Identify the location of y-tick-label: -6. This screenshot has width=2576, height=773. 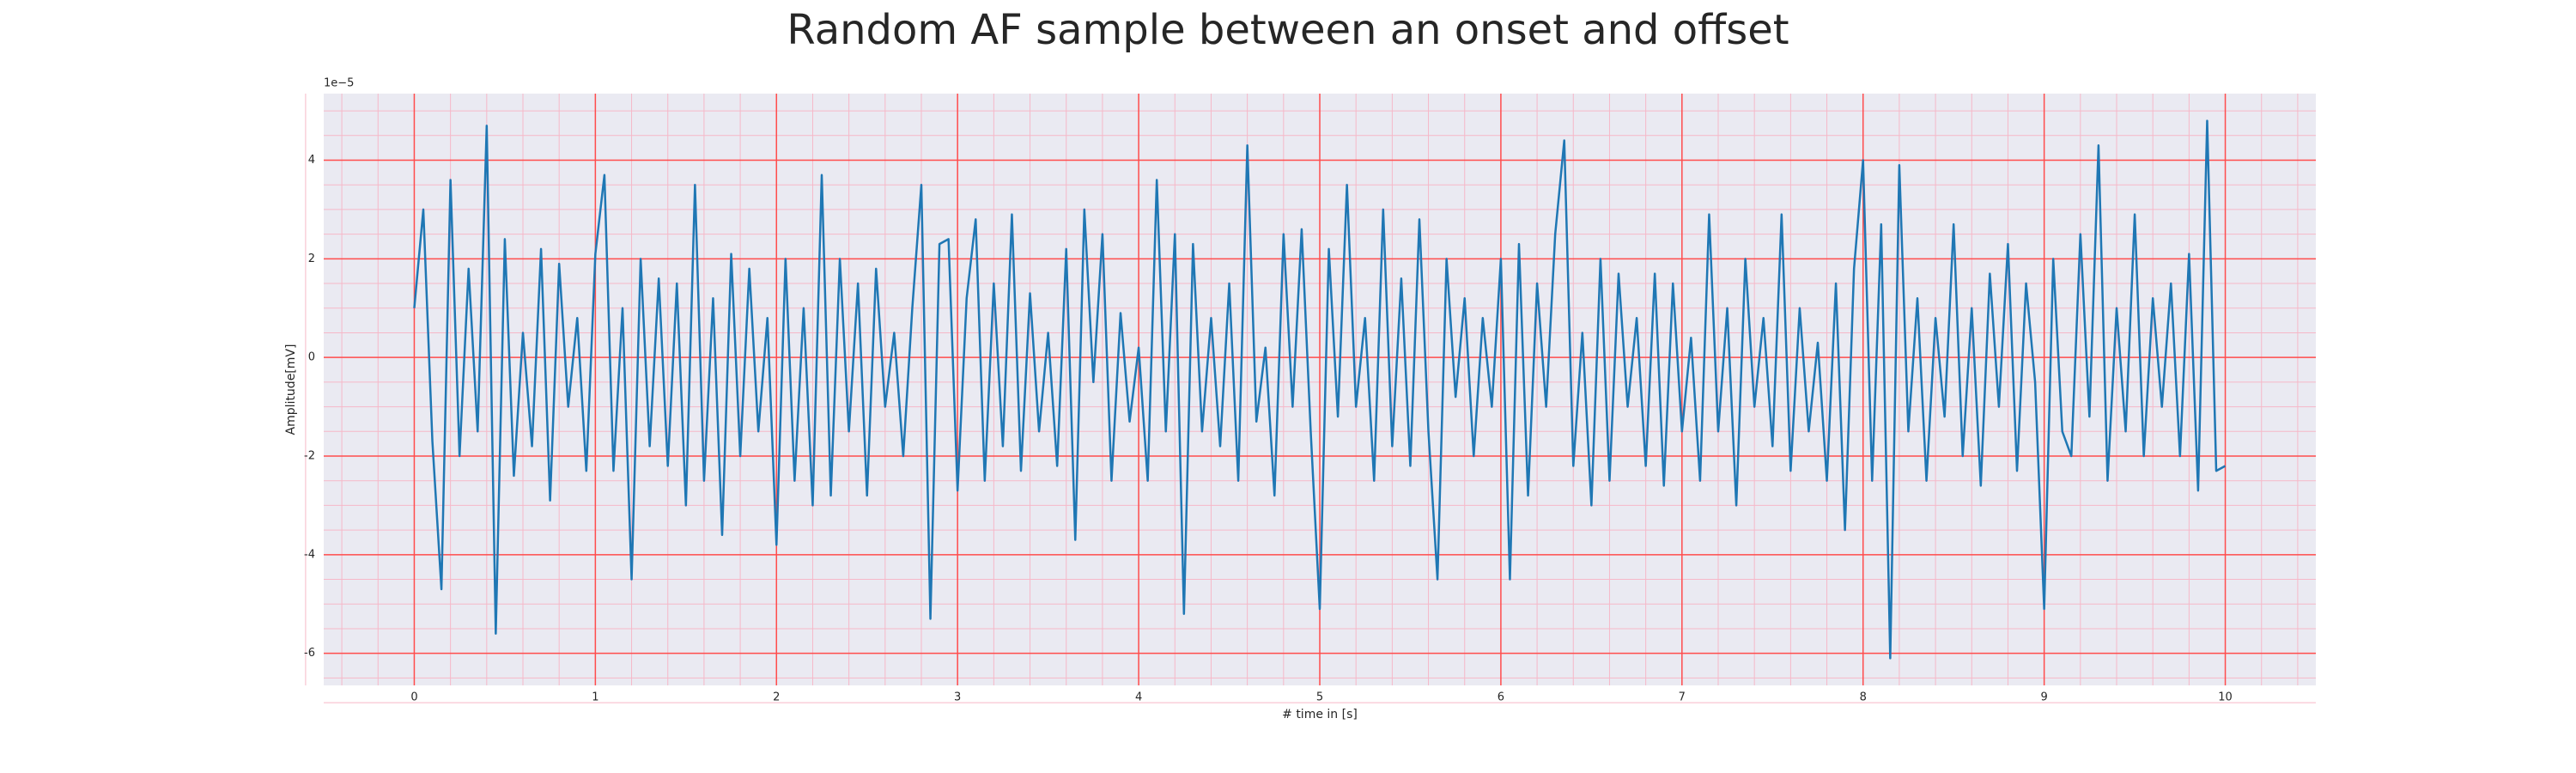
(310, 653).